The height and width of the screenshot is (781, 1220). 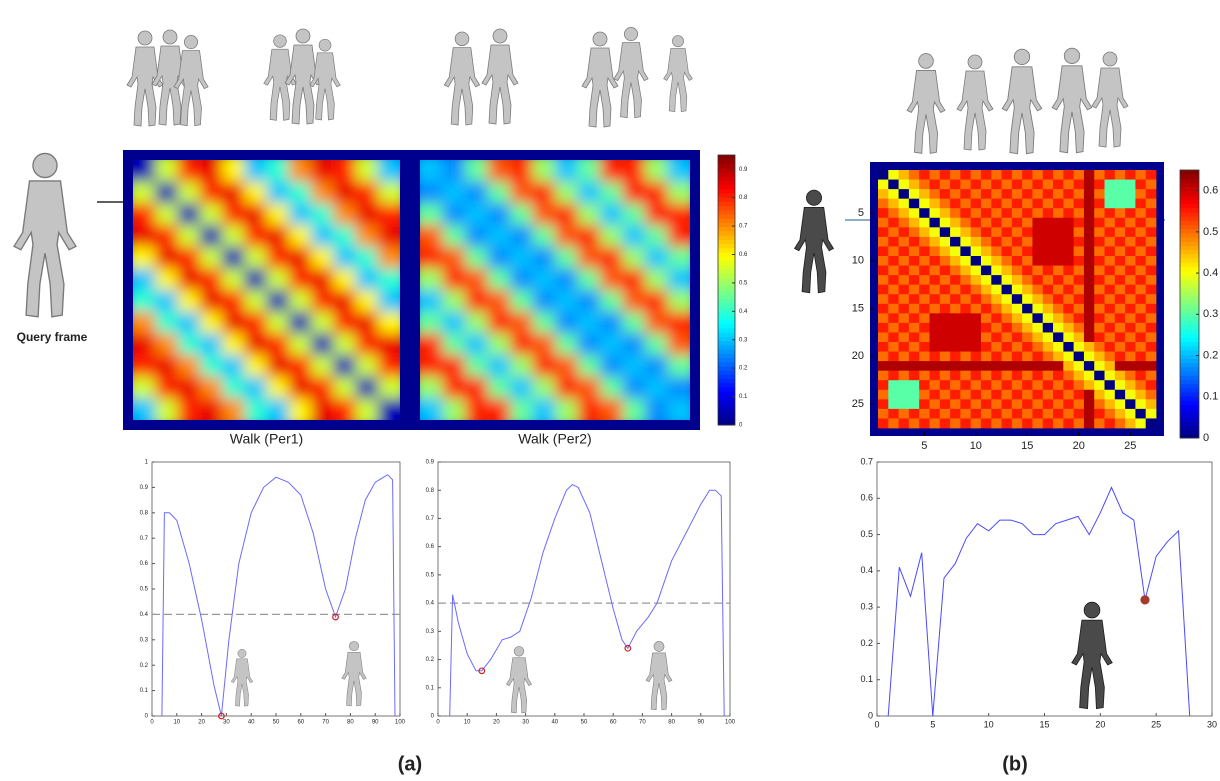 What do you see at coordinates (932, 724) in the screenshot?
I see `x-tick-label: 5` at bounding box center [932, 724].